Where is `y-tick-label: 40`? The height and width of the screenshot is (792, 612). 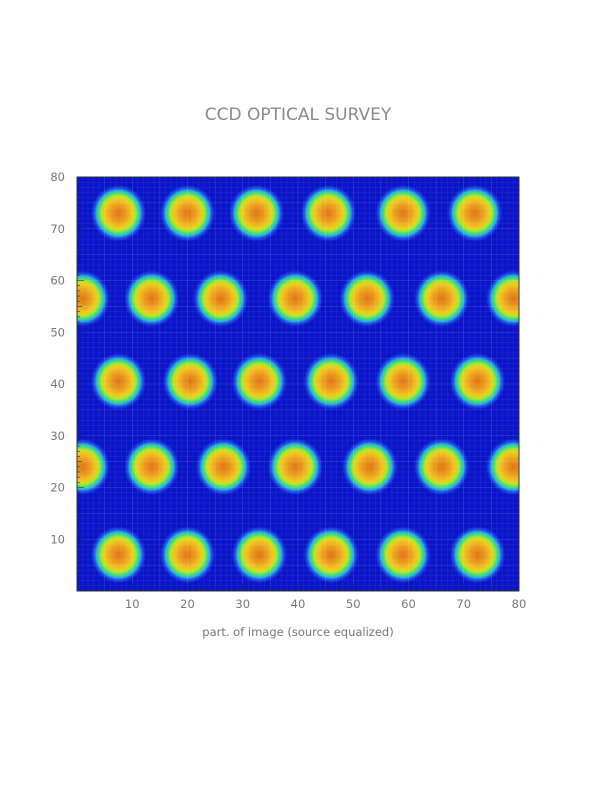 y-tick-label: 40 is located at coordinates (57, 384).